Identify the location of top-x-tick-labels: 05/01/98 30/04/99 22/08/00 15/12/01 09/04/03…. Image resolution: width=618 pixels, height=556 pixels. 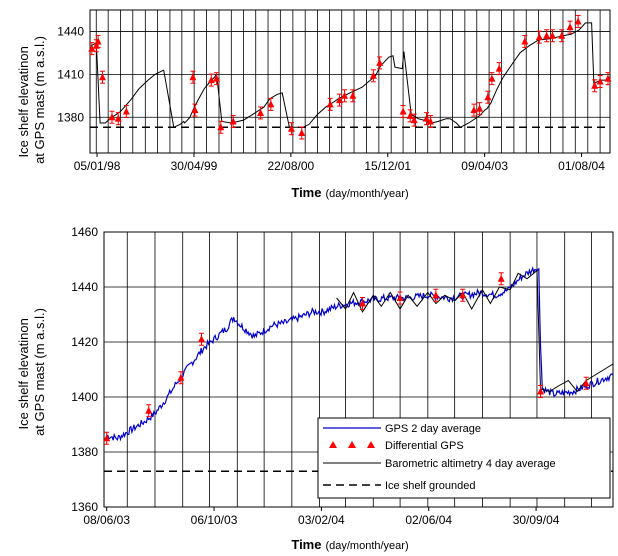
(339, 163).